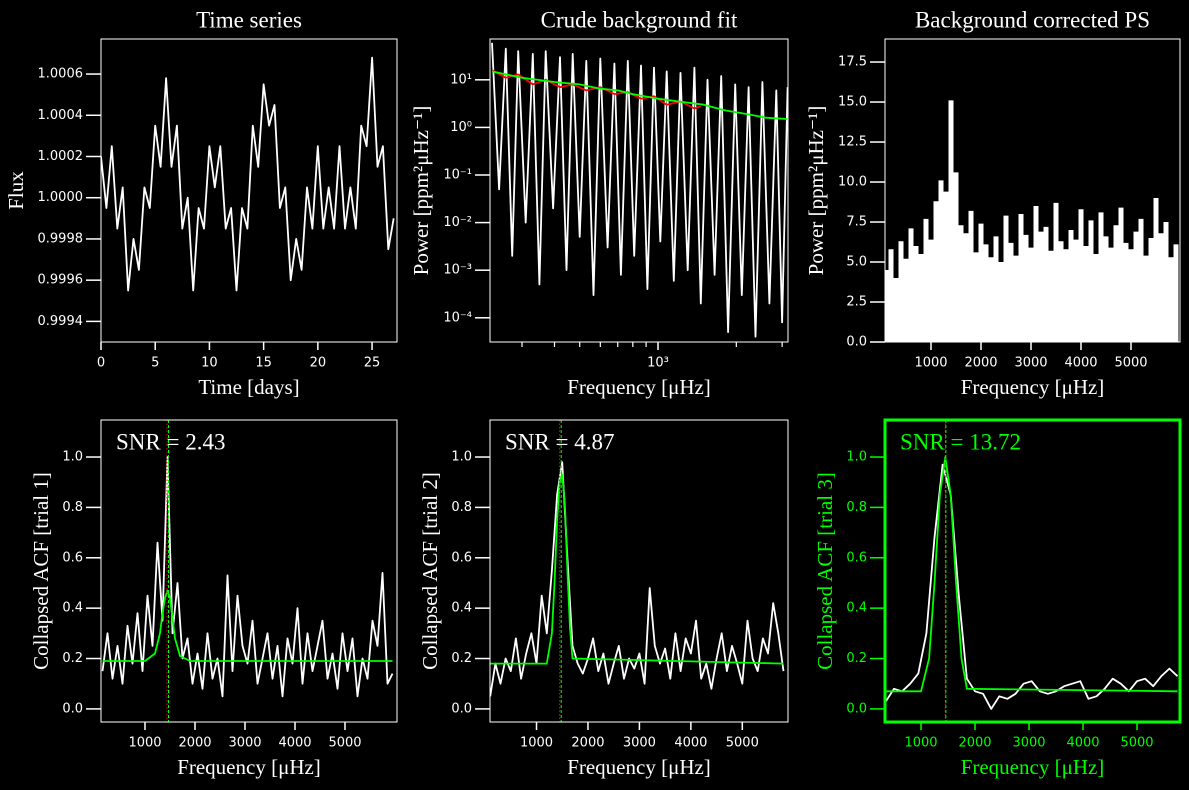 This screenshot has width=1189, height=790. Describe the element at coordinates (856, 302) in the screenshot. I see `y-tick-label: 2.5` at that location.